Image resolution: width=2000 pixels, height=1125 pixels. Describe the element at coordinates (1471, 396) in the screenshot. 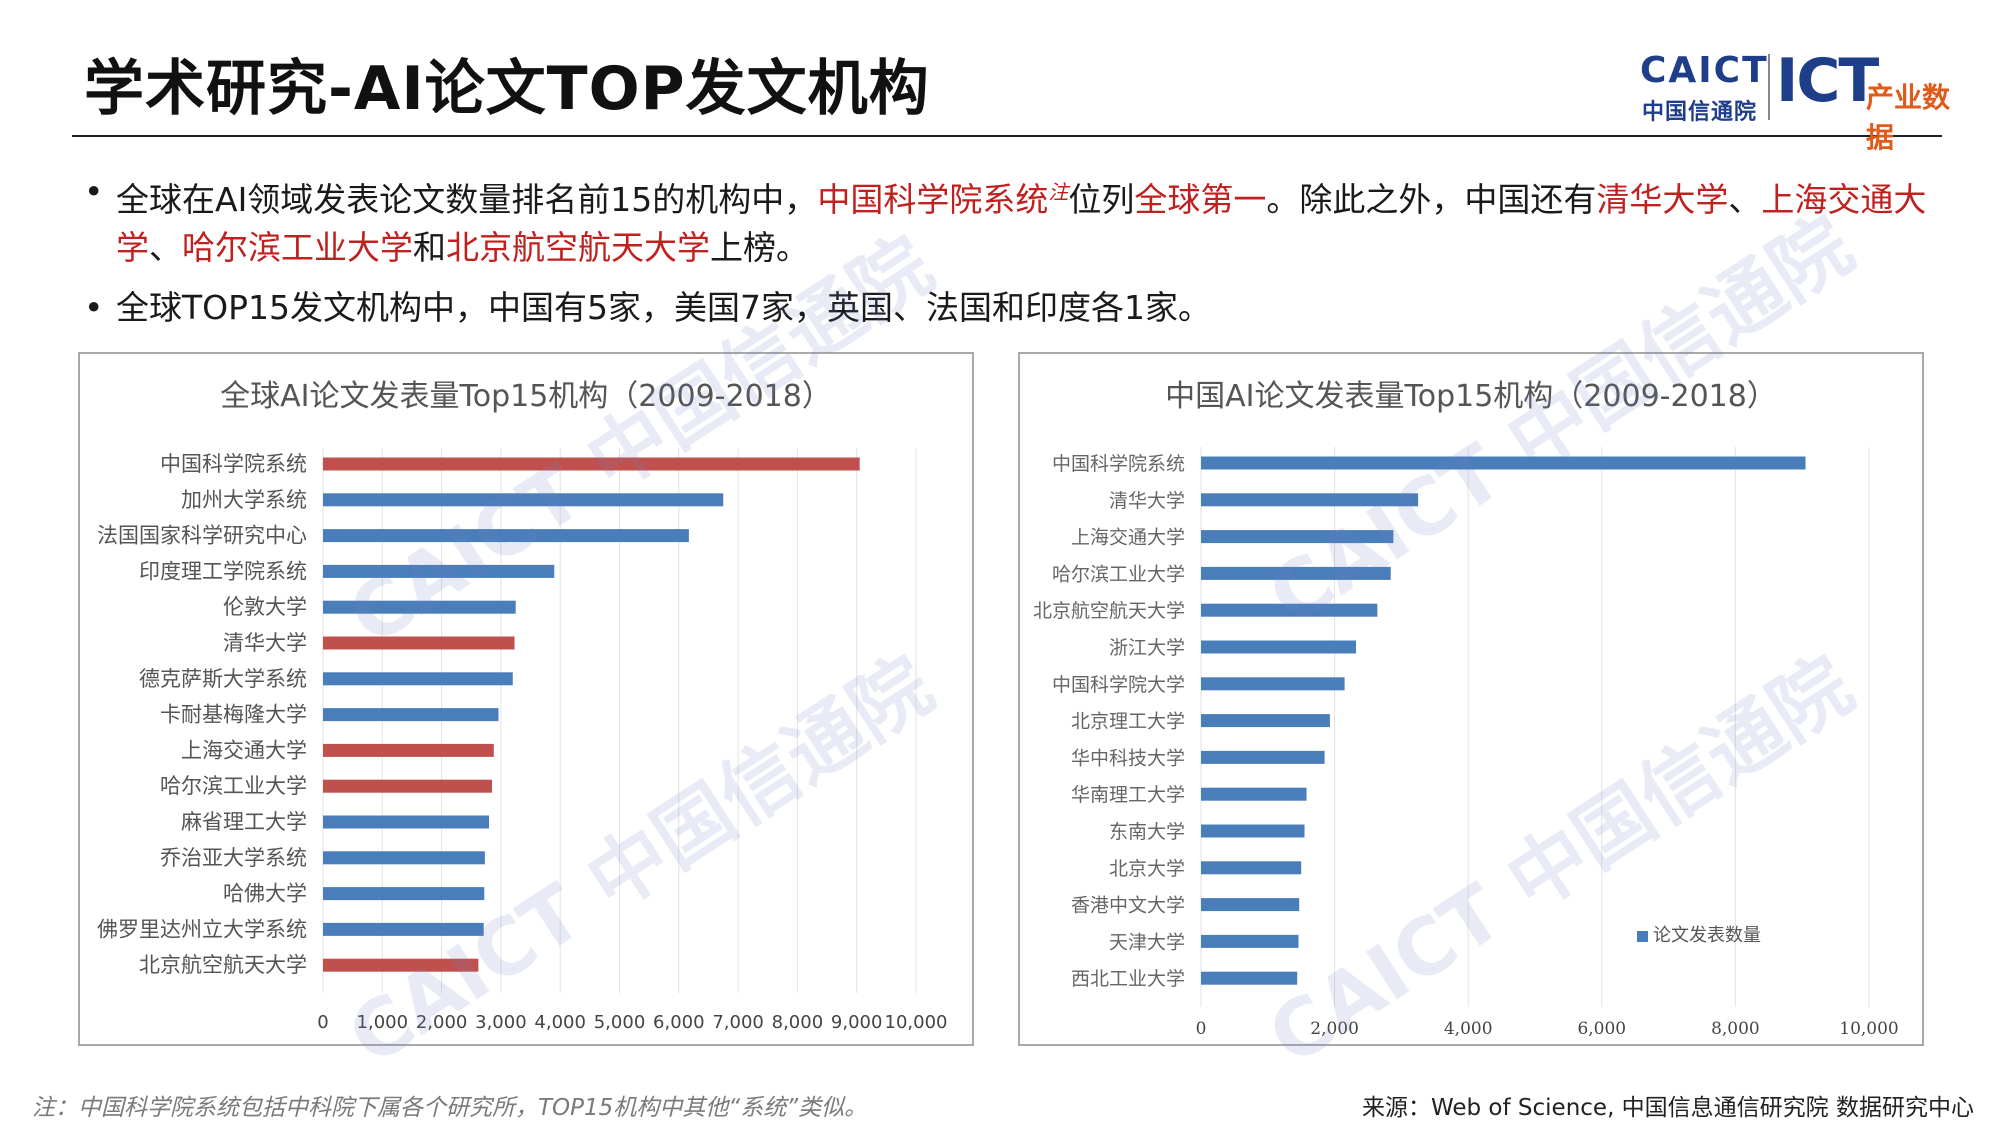

I see `chart-title: 中国AI论文发表量Top15机构（2009-2018）` at that location.